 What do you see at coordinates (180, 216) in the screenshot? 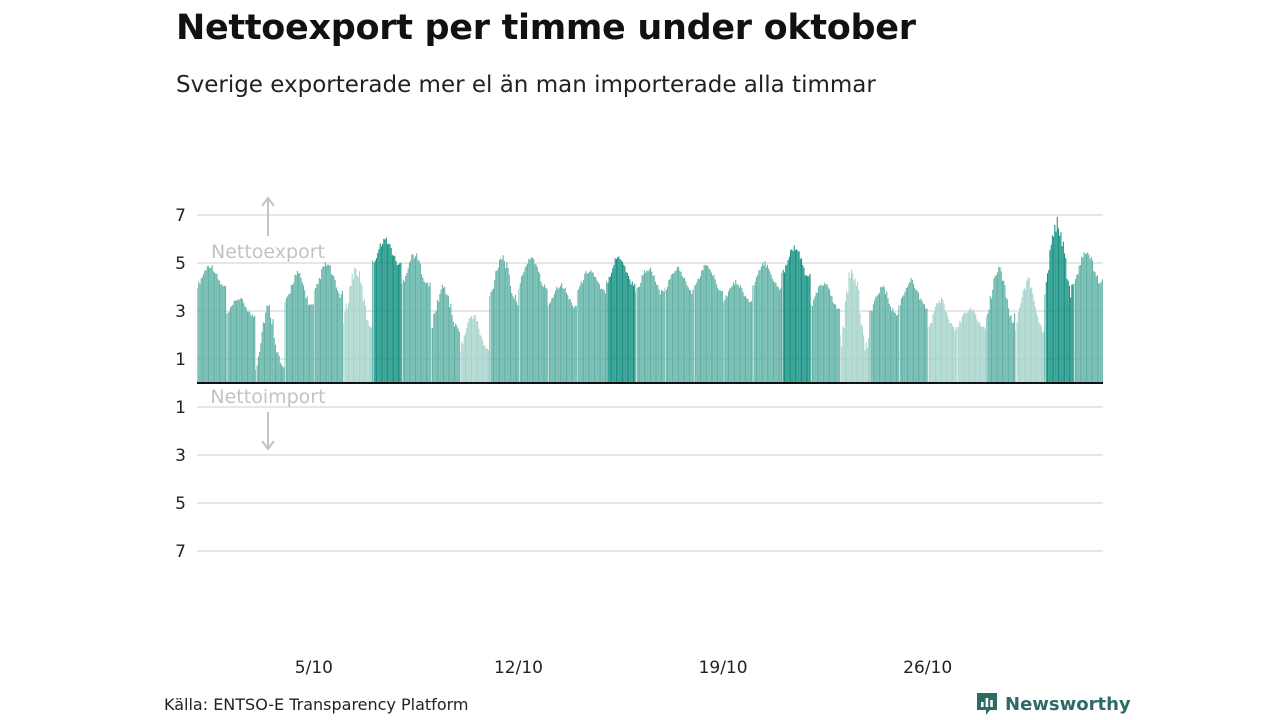
I see `y-tick-label: 7` at bounding box center [180, 216].